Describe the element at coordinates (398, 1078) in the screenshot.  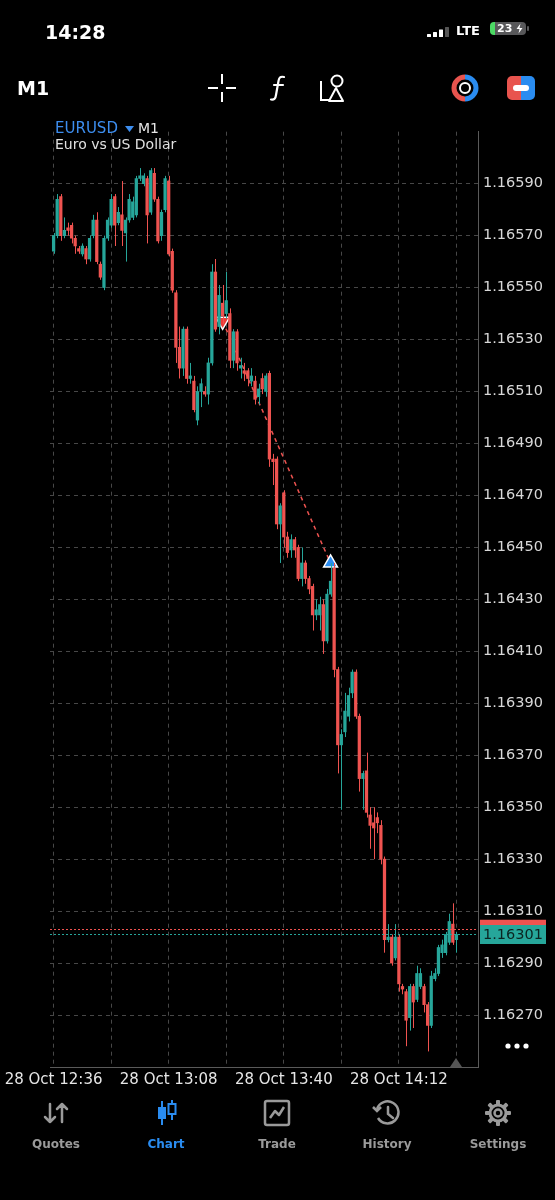
I see `x-tick-label: 28 Oct 14:12` at that location.